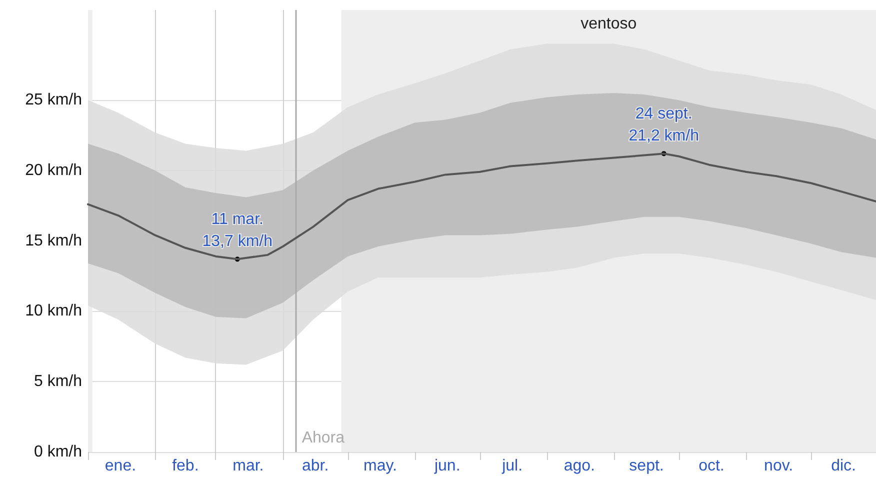 The width and height of the screenshot is (876, 479). I want to click on annotation: 11 mar. 13,7 km/h, so click(237, 230).